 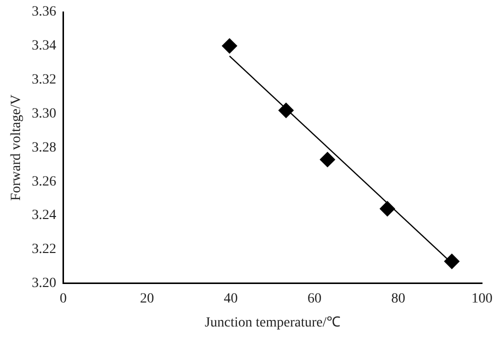 What do you see at coordinates (44, 148) in the screenshot?
I see `y-tick-label: 3.28` at bounding box center [44, 148].